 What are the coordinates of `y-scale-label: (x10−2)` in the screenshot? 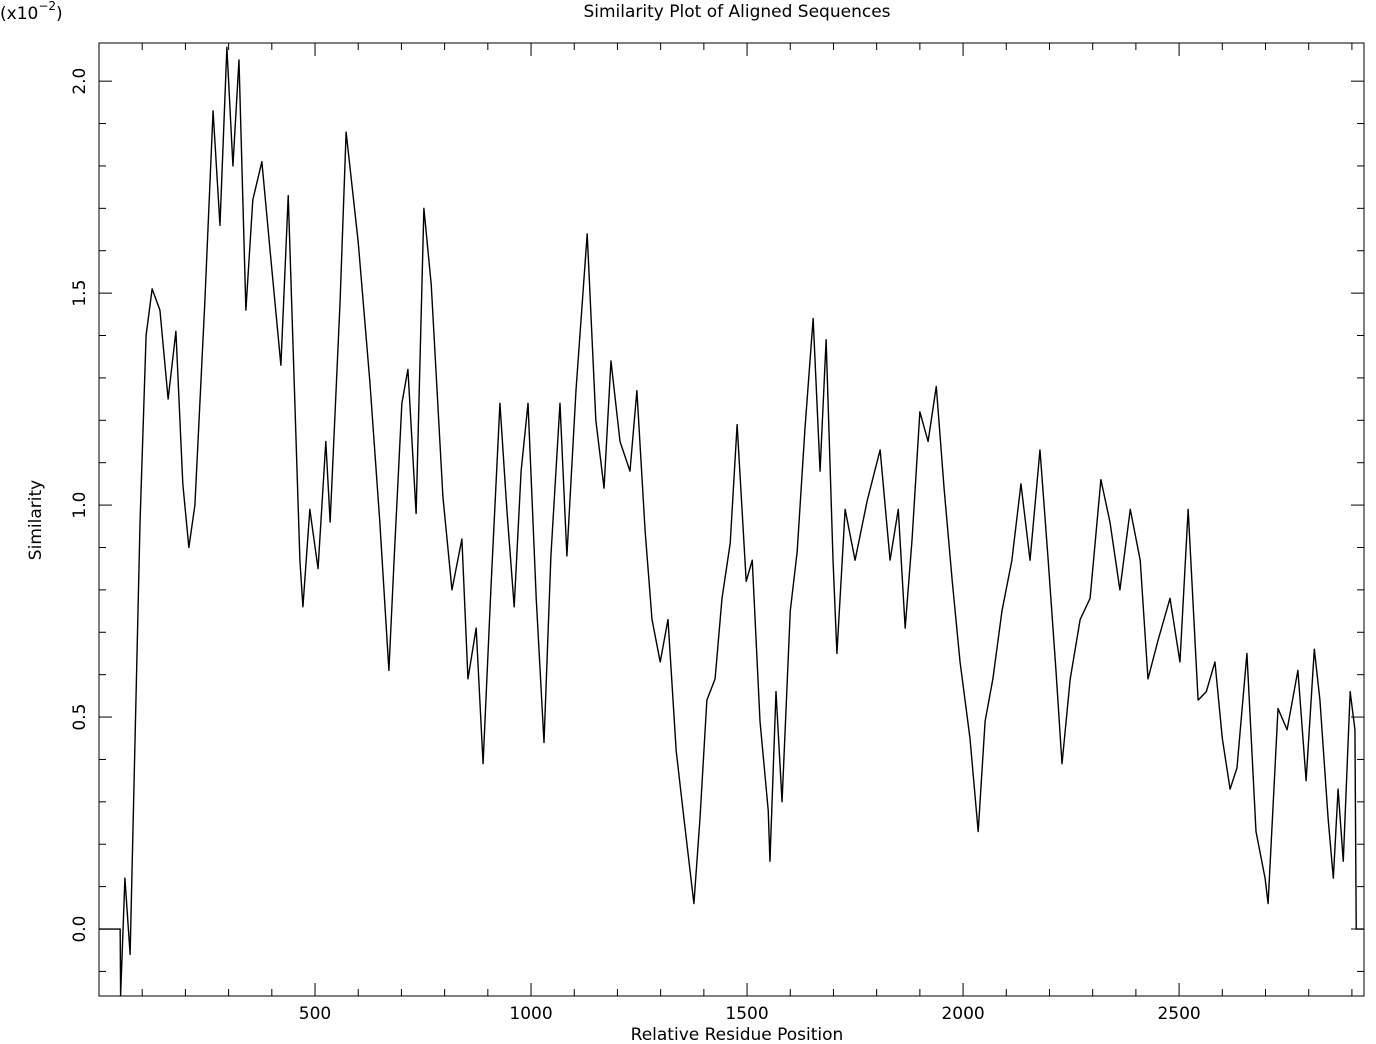 It's located at (31, 12).